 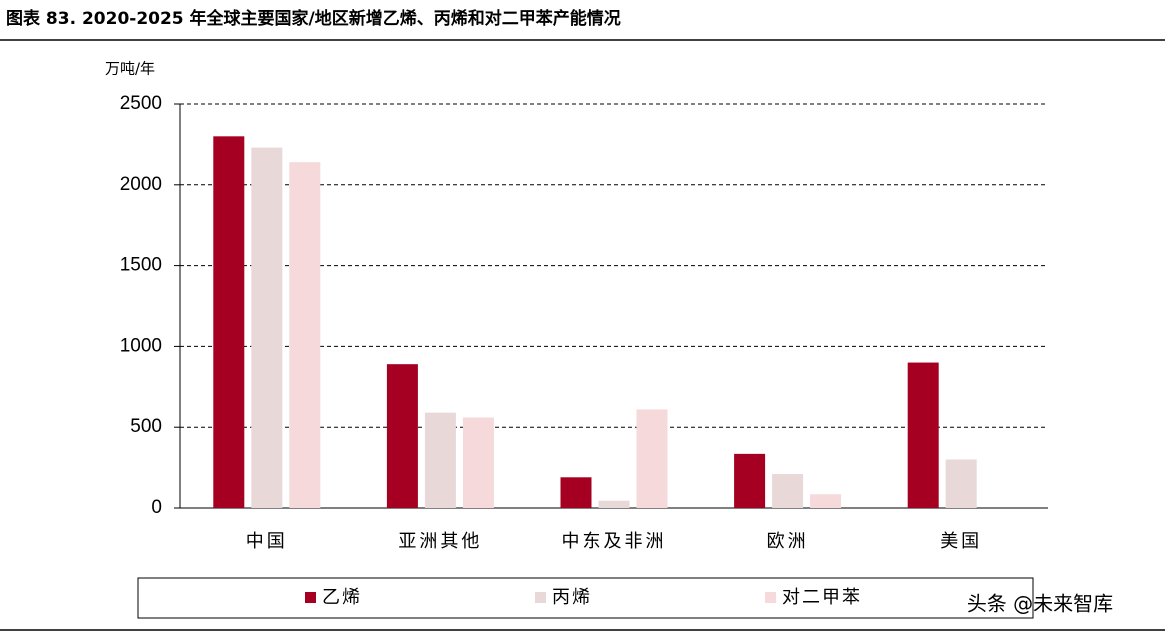 What do you see at coordinates (141, 345) in the screenshot?
I see `y-tick-label: 1000` at bounding box center [141, 345].